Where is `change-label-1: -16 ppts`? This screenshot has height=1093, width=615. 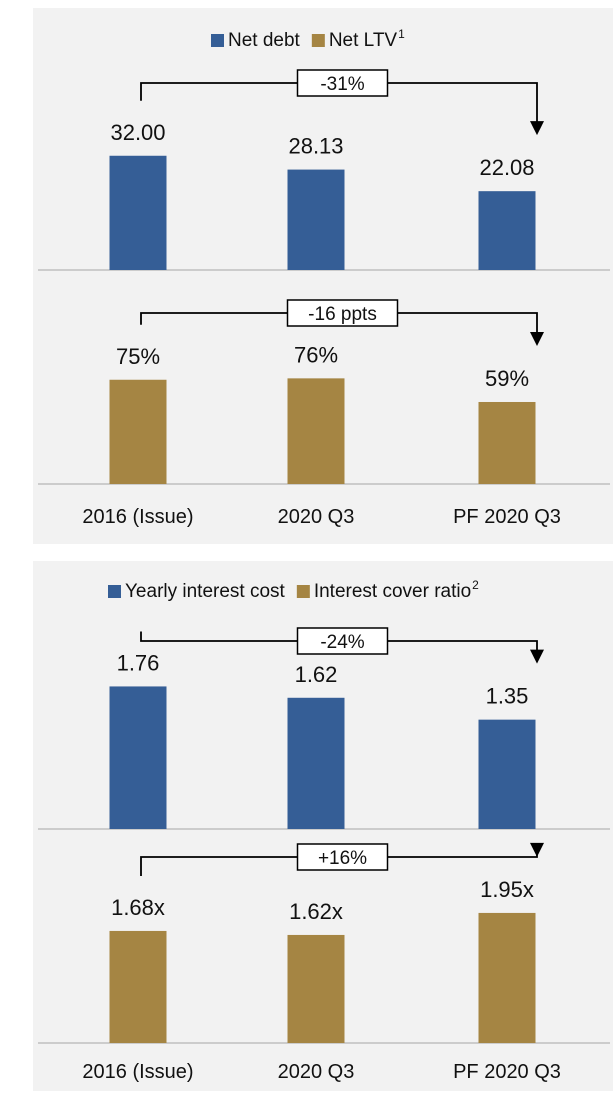 change-label-1: -16 ppts is located at coordinates (342, 314).